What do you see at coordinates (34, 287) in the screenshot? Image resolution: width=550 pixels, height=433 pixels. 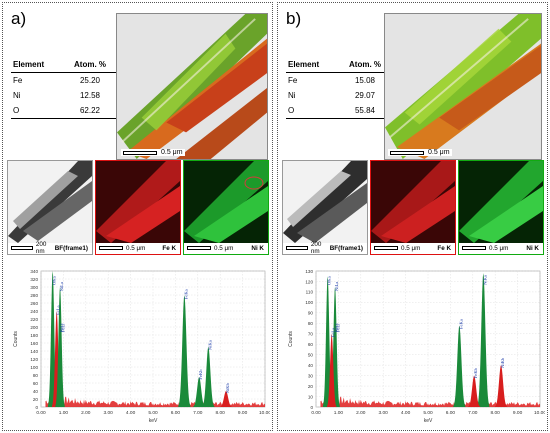 I see `y-tick-label: 300` at bounding box center [34, 287].